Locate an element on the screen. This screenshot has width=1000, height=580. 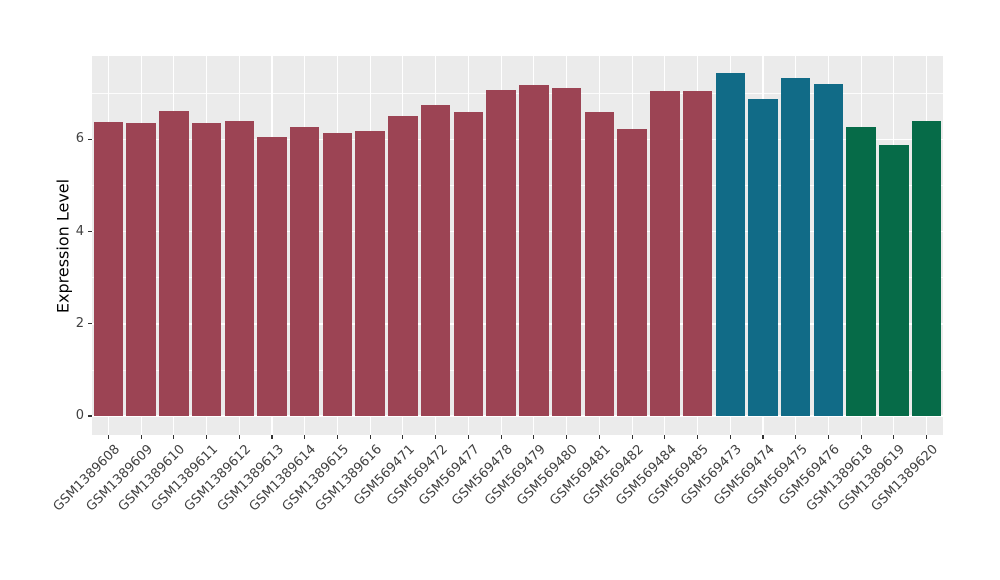
bar-GSM569480 is located at coordinates (566, 251).